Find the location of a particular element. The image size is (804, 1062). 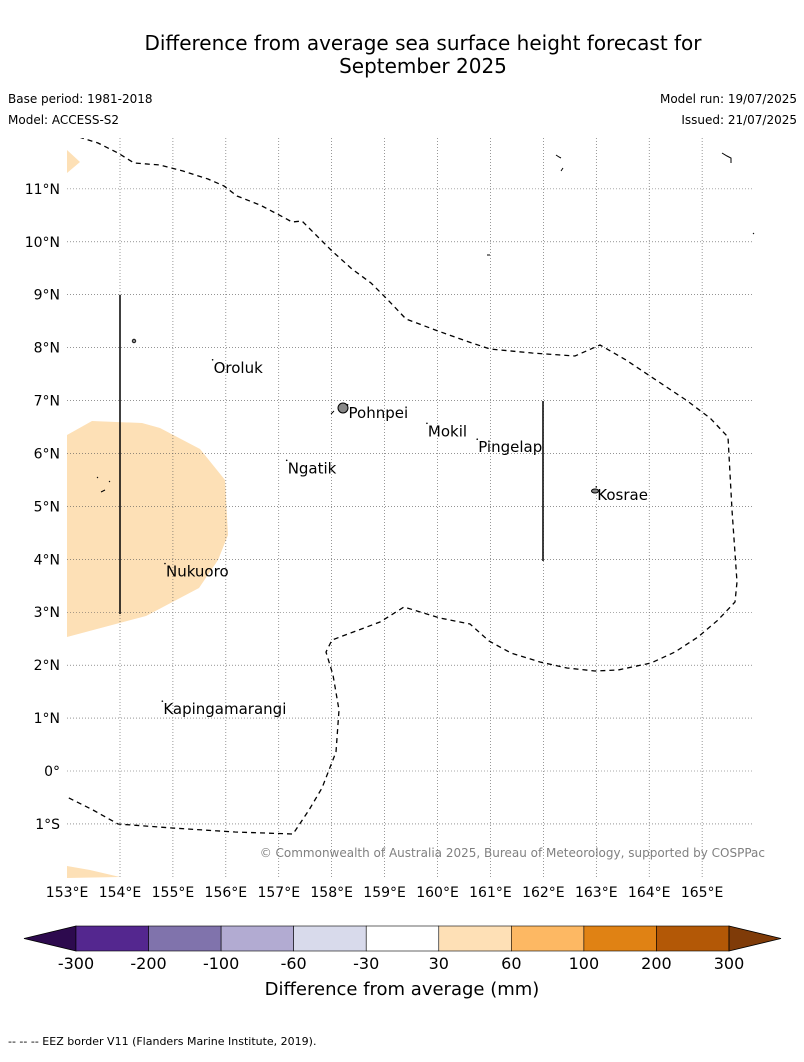

latitude-label: 6°N is located at coordinates (47, 454).